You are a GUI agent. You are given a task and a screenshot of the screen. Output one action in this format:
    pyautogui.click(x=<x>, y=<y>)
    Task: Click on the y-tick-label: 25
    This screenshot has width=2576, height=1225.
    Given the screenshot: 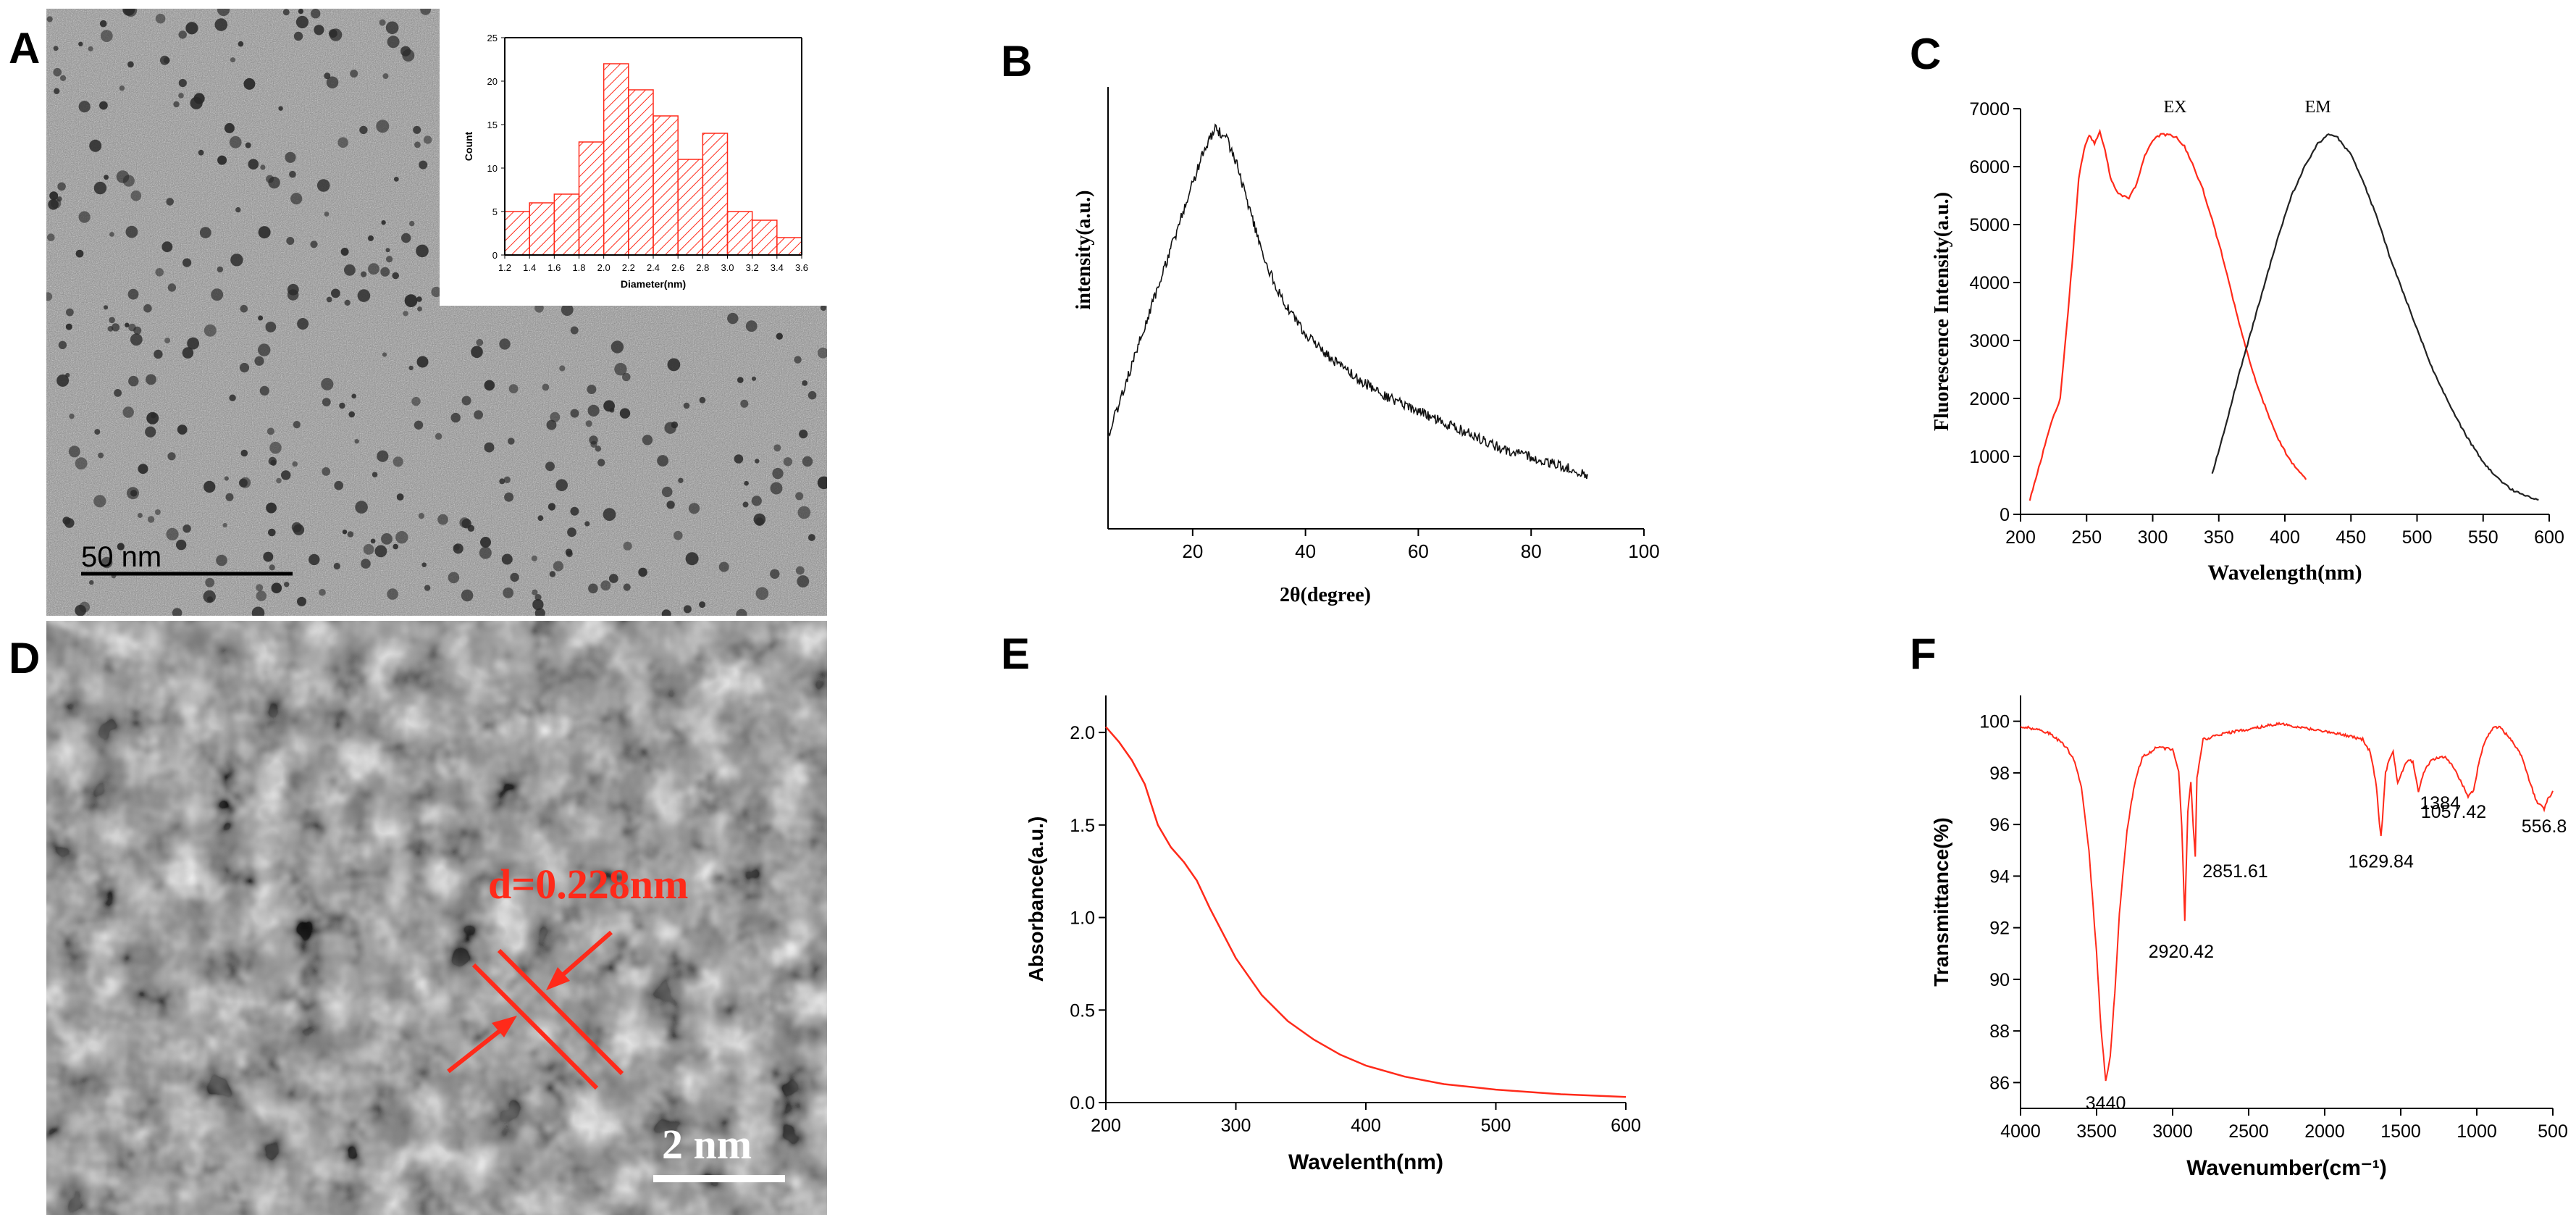 What is the action you would take?
    pyautogui.click(x=492, y=38)
    